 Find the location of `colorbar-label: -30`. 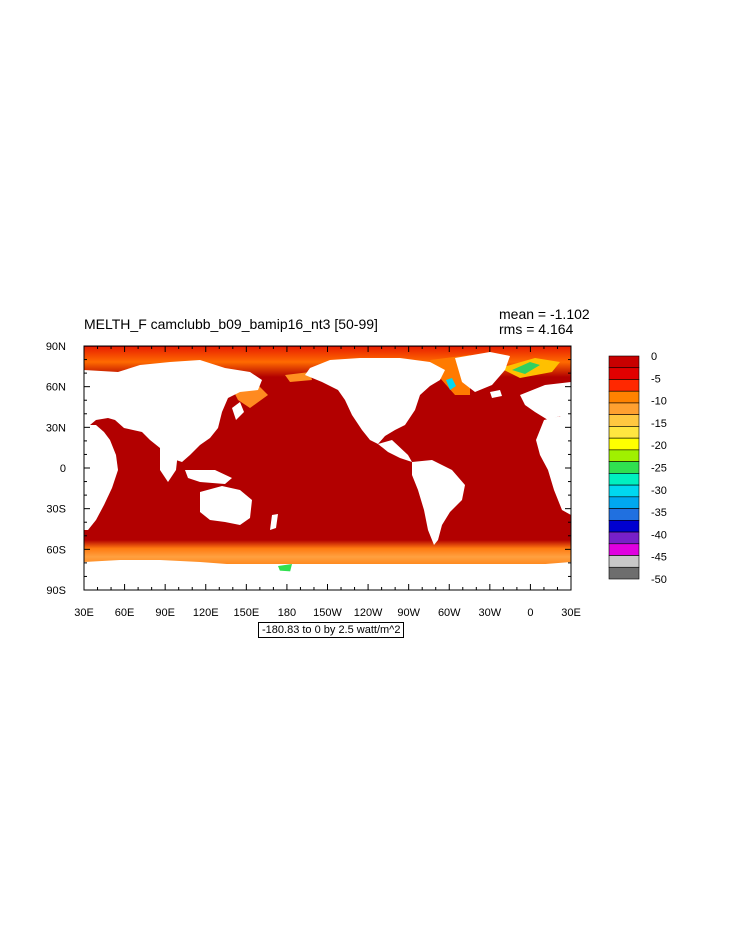

colorbar-label: -30 is located at coordinates (659, 491).